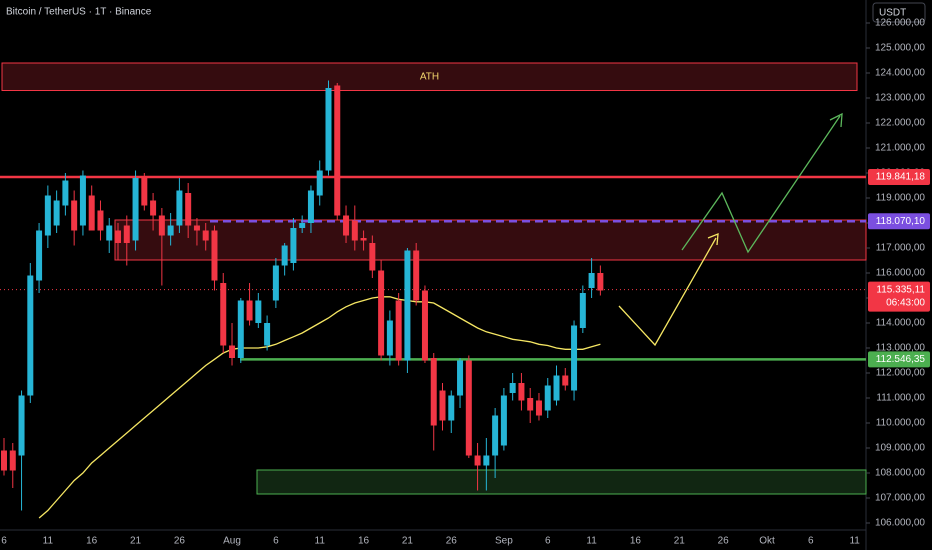 The height and width of the screenshot is (550, 932). Describe the element at coordinates (900, 289) in the screenshot. I see `last-price-label: 115.335,11` at that location.